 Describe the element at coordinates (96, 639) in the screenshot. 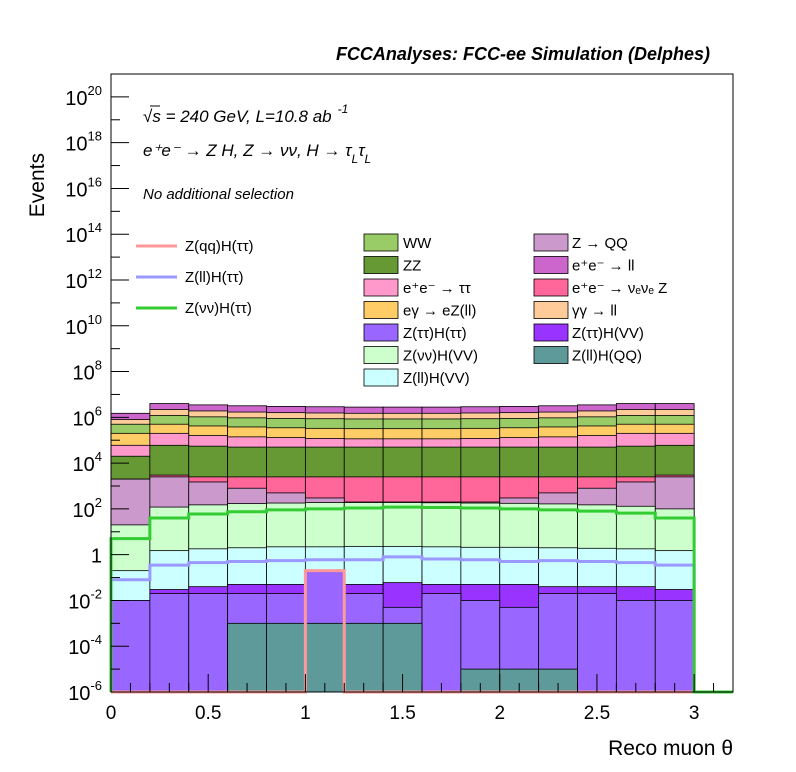

I see `y-tick-exp: -4` at that location.